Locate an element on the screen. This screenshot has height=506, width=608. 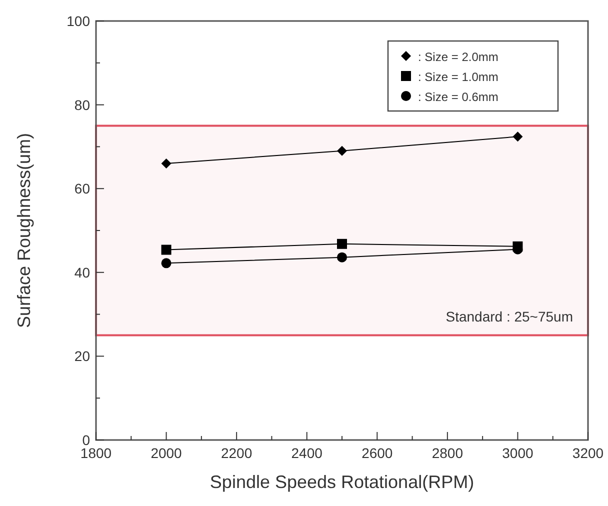
x-tick-label: 3200 is located at coordinates (588, 453).